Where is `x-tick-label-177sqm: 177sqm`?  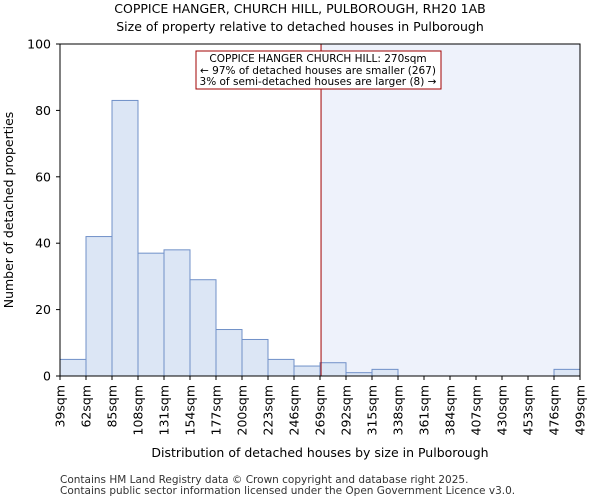
x-tick-label-177sqm: 177sqm is located at coordinates (216, 410).